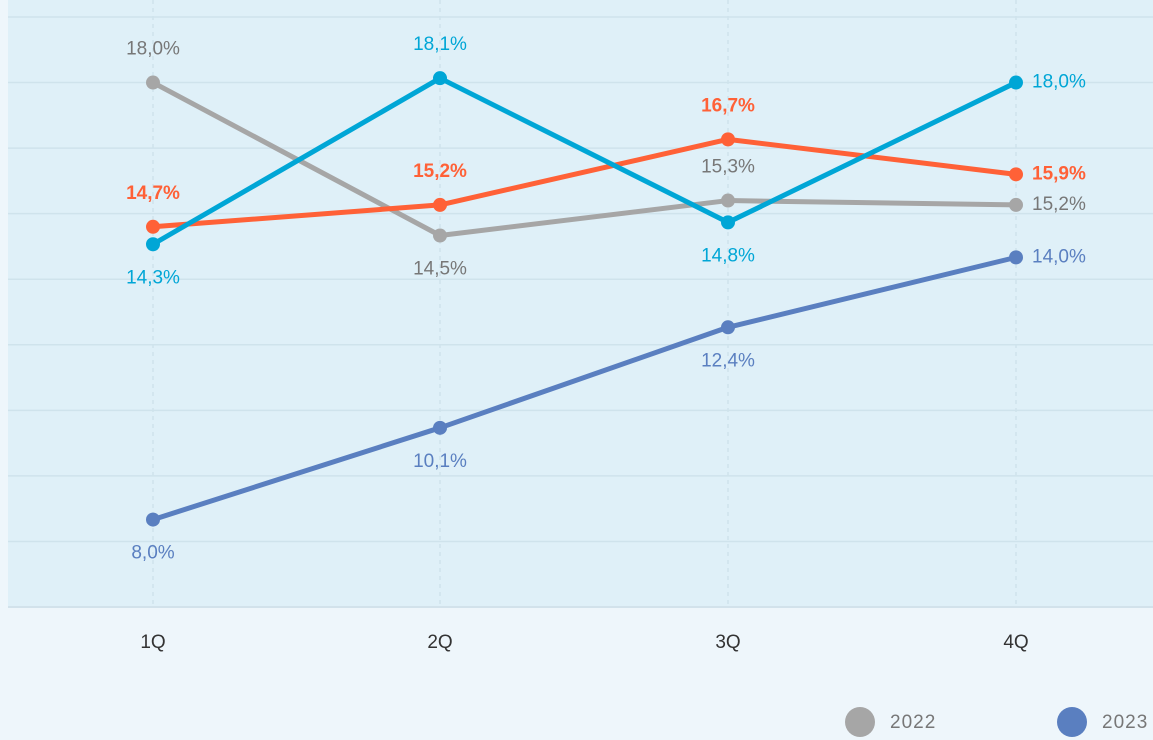  Describe the element at coordinates (1059, 173) in the screenshot. I see `data-label: 15,9%` at that location.